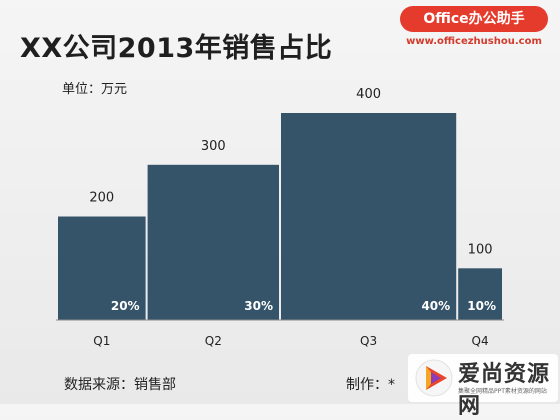 Image resolution: width=560 pixels, height=420 pixels. Describe the element at coordinates (368, 341) in the screenshot. I see `category-label-q3: Q3` at that location.